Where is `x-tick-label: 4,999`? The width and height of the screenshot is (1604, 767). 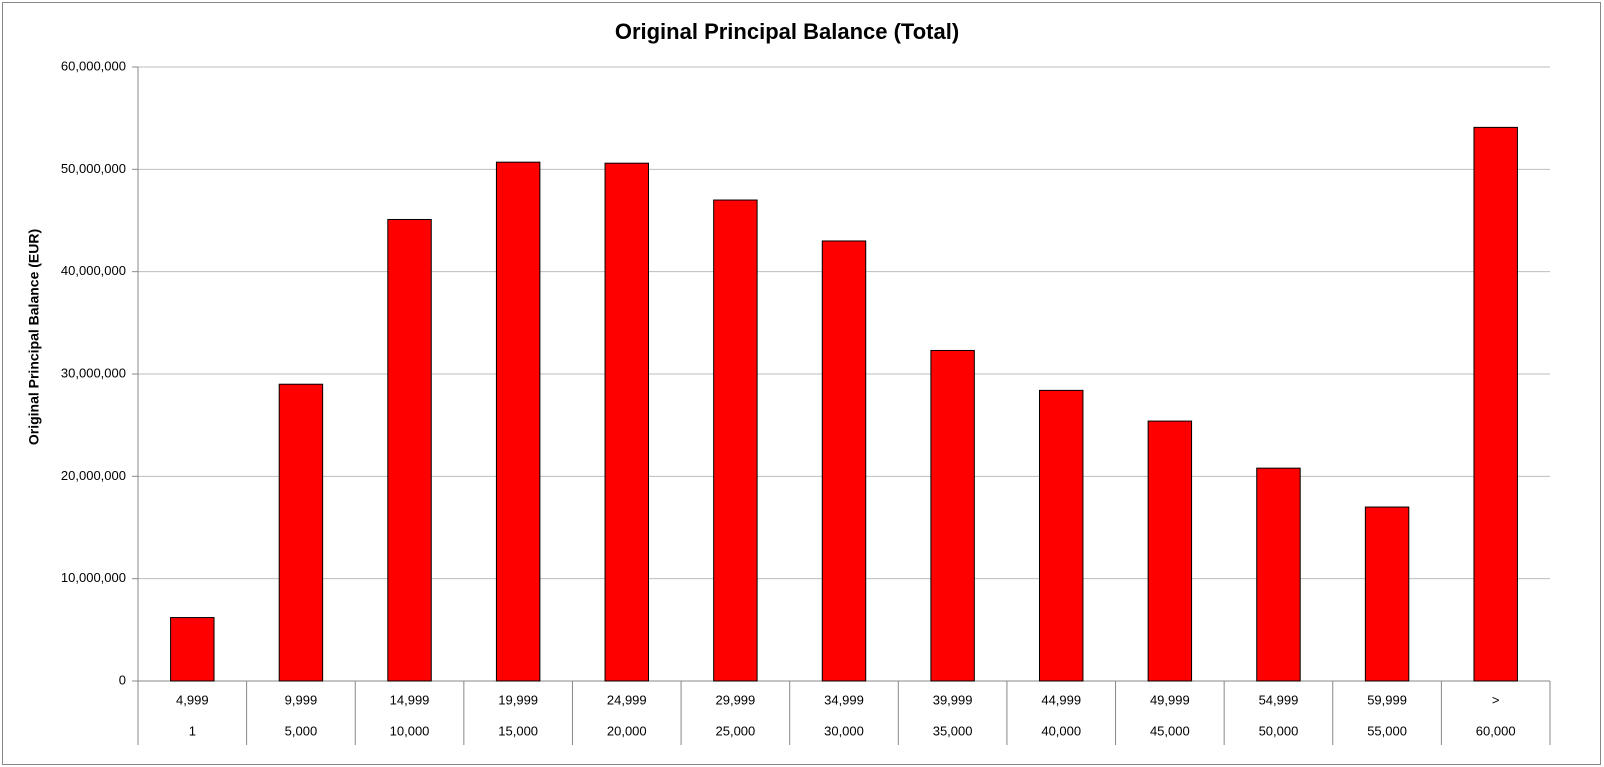 x-tick-label: 4,999 is located at coordinates (192, 699).